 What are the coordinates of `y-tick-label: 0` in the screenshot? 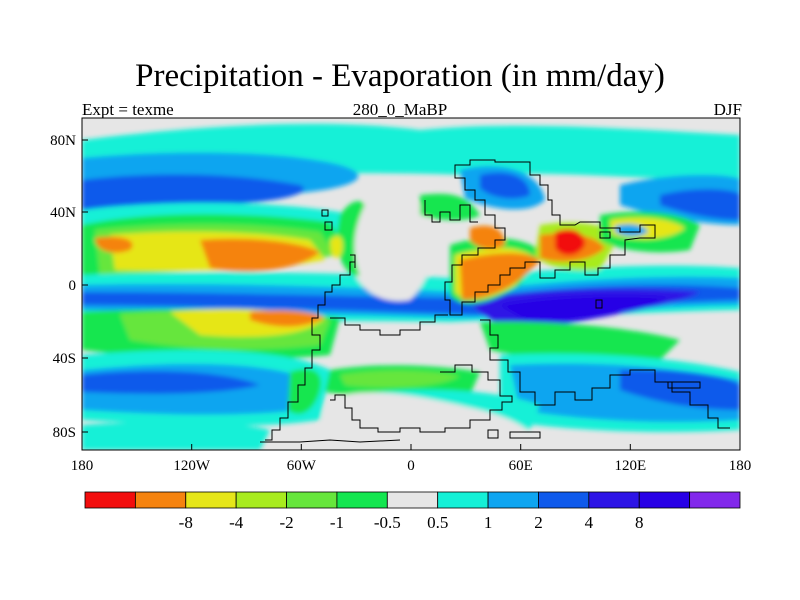 It's located at (73, 286).